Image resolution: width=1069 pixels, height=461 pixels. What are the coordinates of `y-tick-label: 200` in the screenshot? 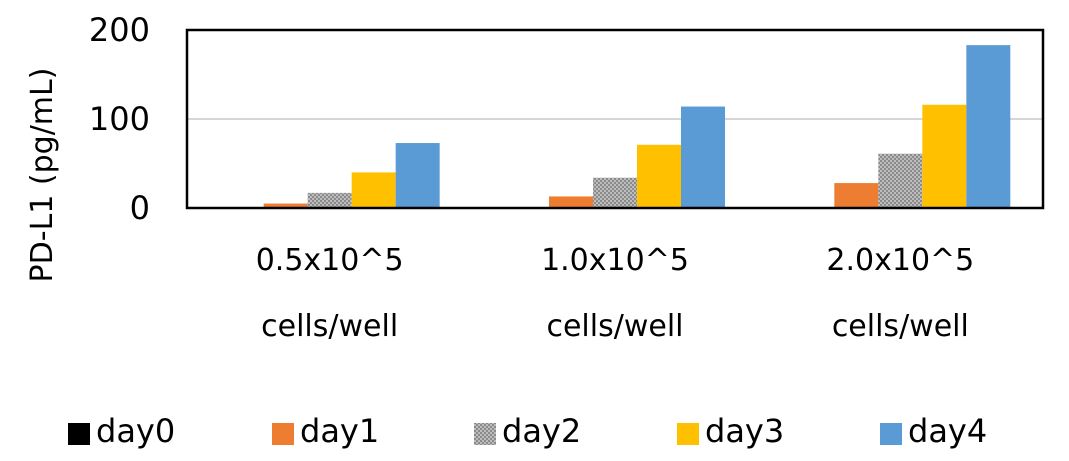 It's located at (119, 30).